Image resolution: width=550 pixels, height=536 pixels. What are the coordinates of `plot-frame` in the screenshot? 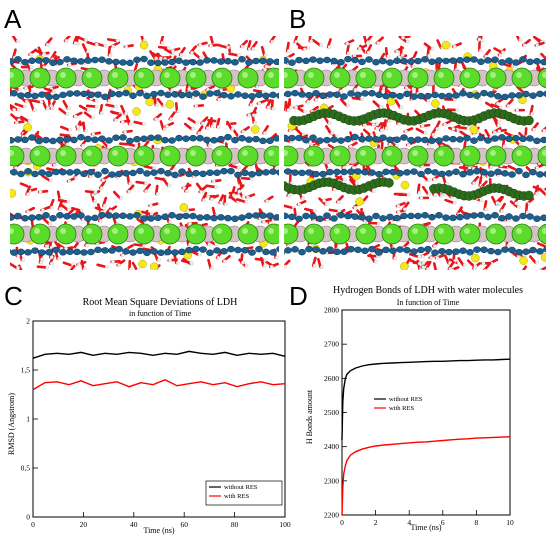 It's located at (426, 412).